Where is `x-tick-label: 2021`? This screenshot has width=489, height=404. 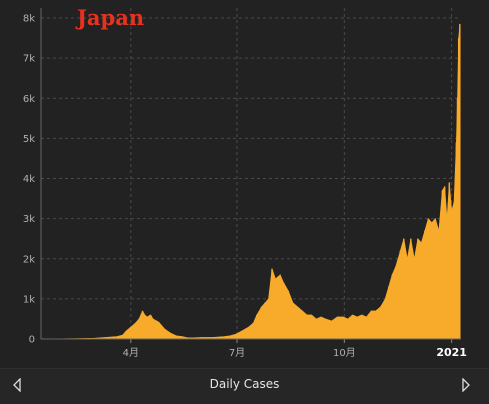
x-tick-label: 2021 is located at coordinates (451, 352).